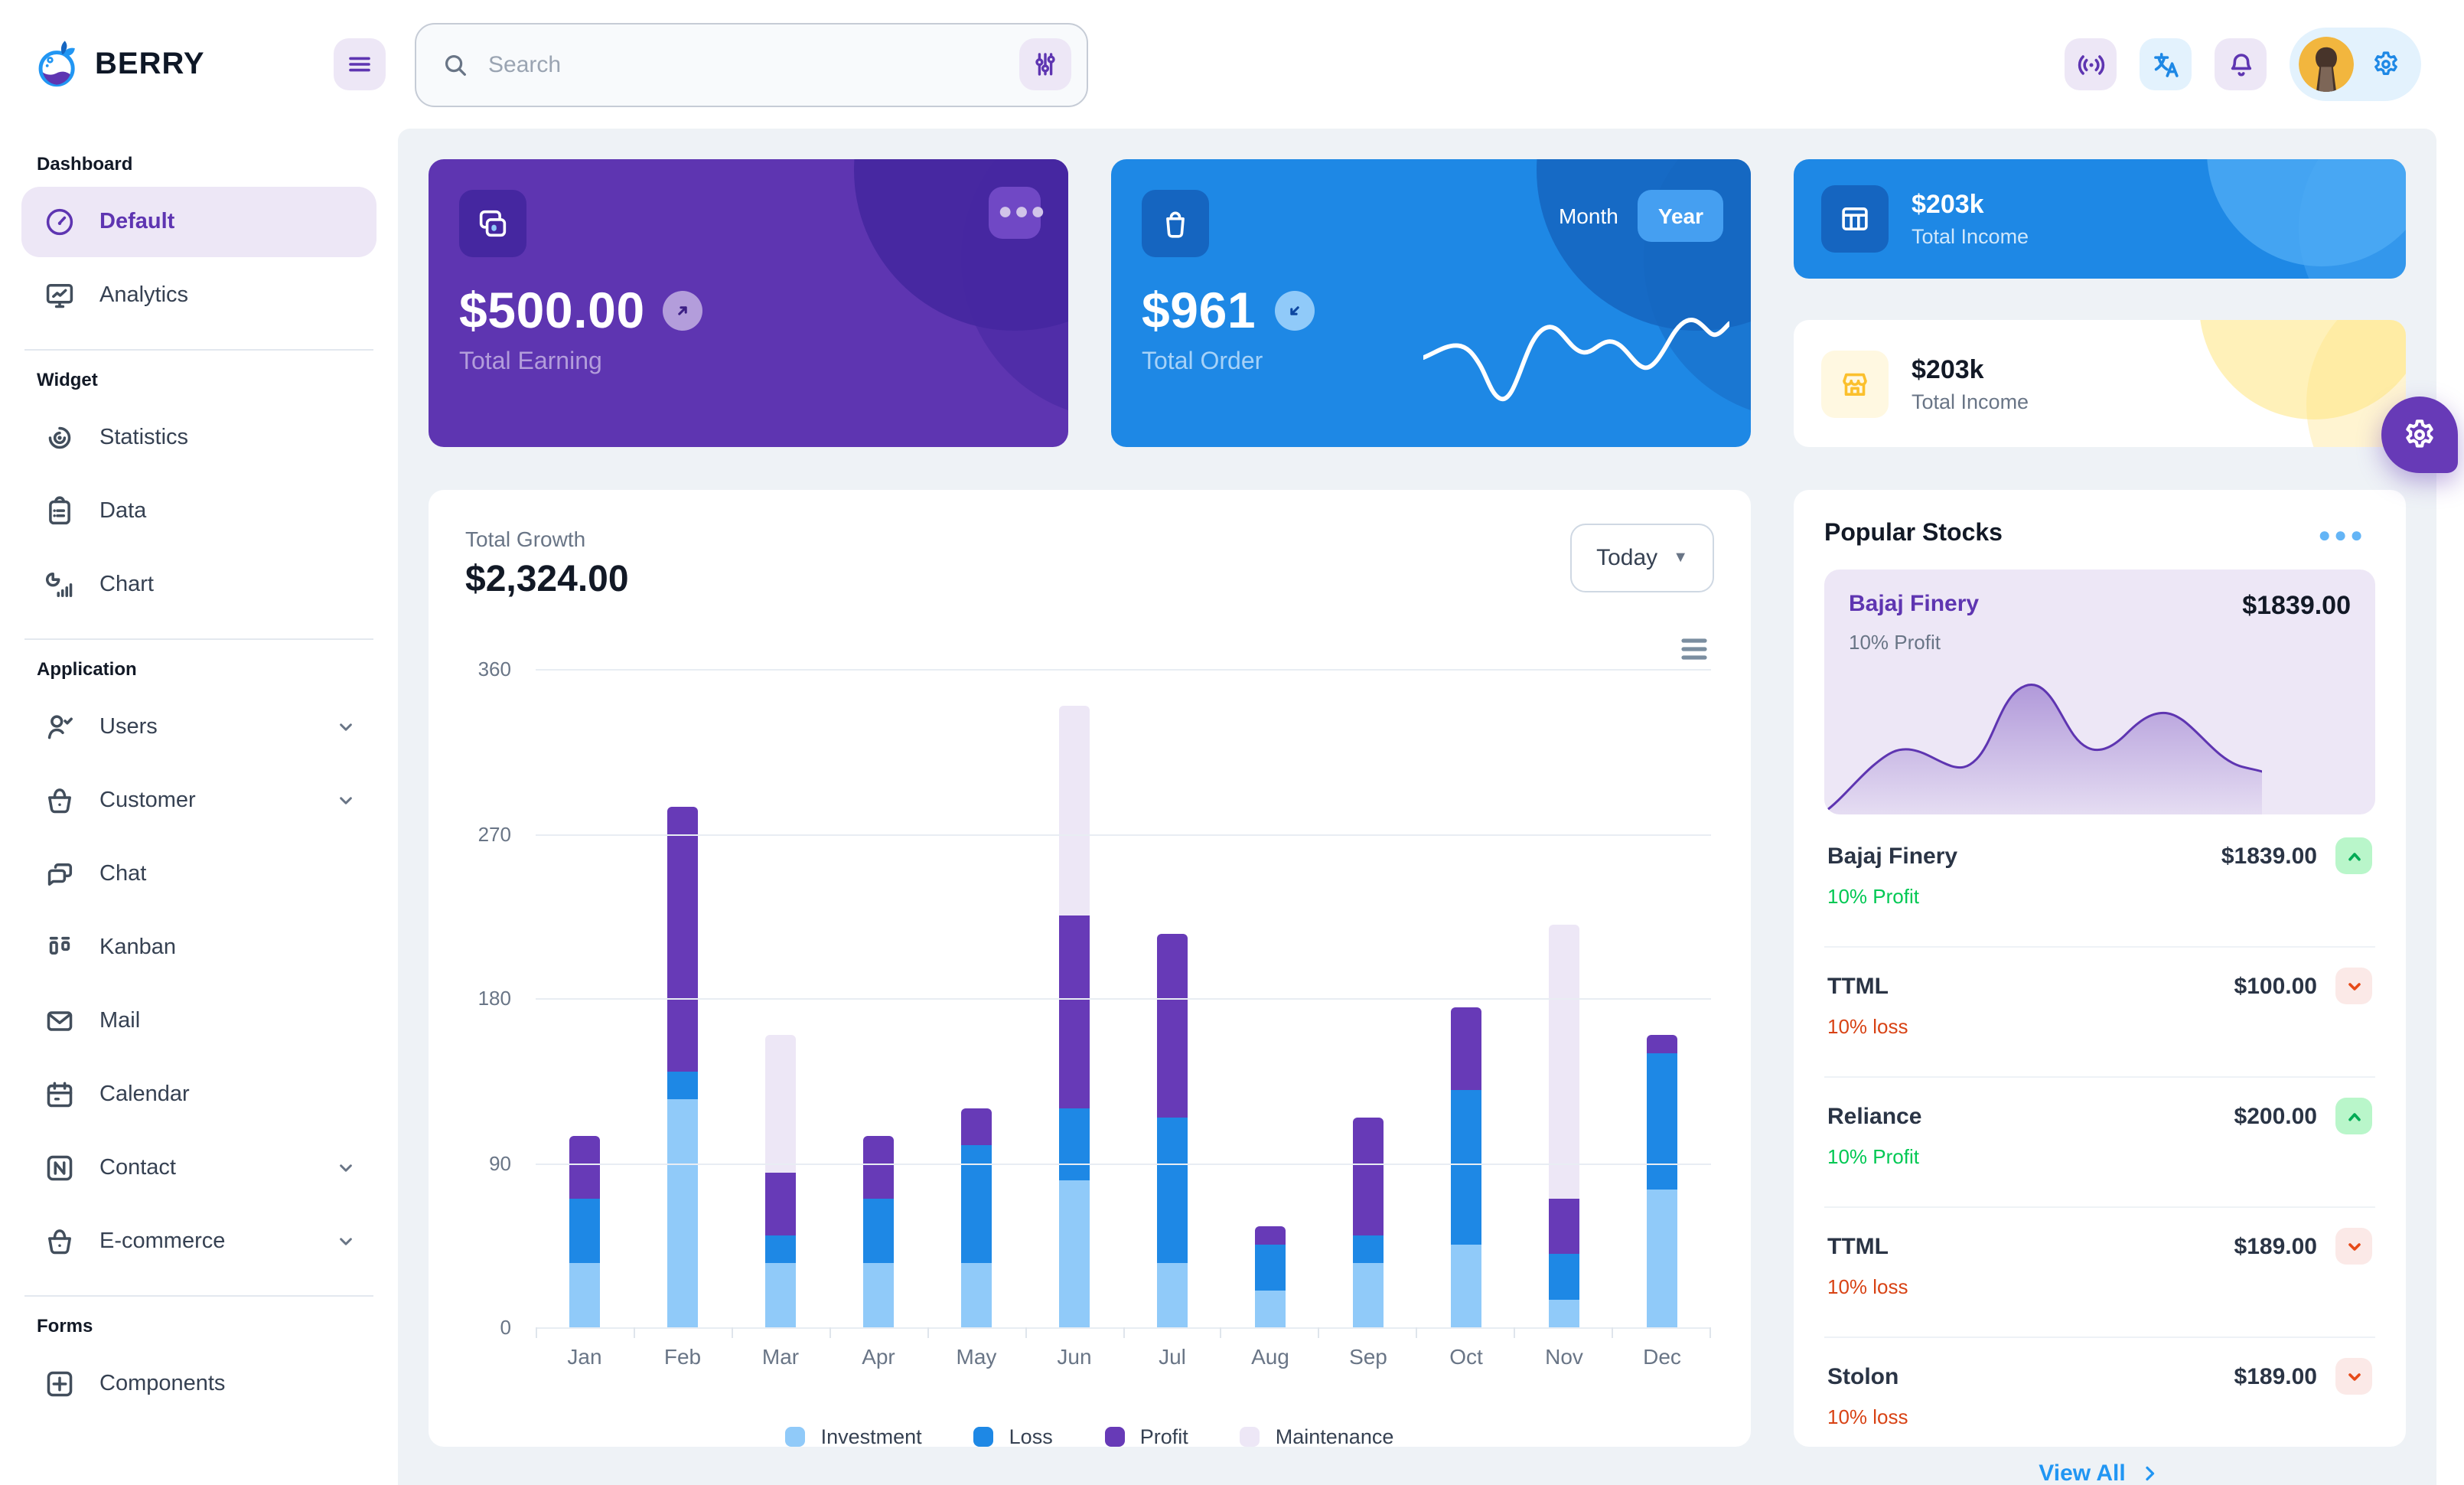 The height and width of the screenshot is (1485, 2464). Describe the element at coordinates (494, 833) in the screenshot. I see `y-axis-tick-270: 270` at that location.